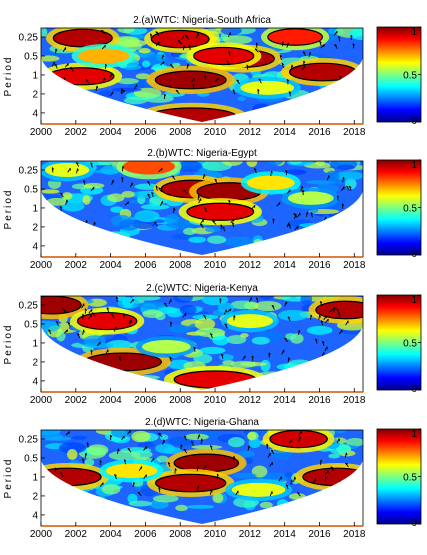 This screenshot has width=427, height=555. What do you see at coordinates (285, 534) in the screenshot?
I see `x-tick-label: 2014` at bounding box center [285, 534].